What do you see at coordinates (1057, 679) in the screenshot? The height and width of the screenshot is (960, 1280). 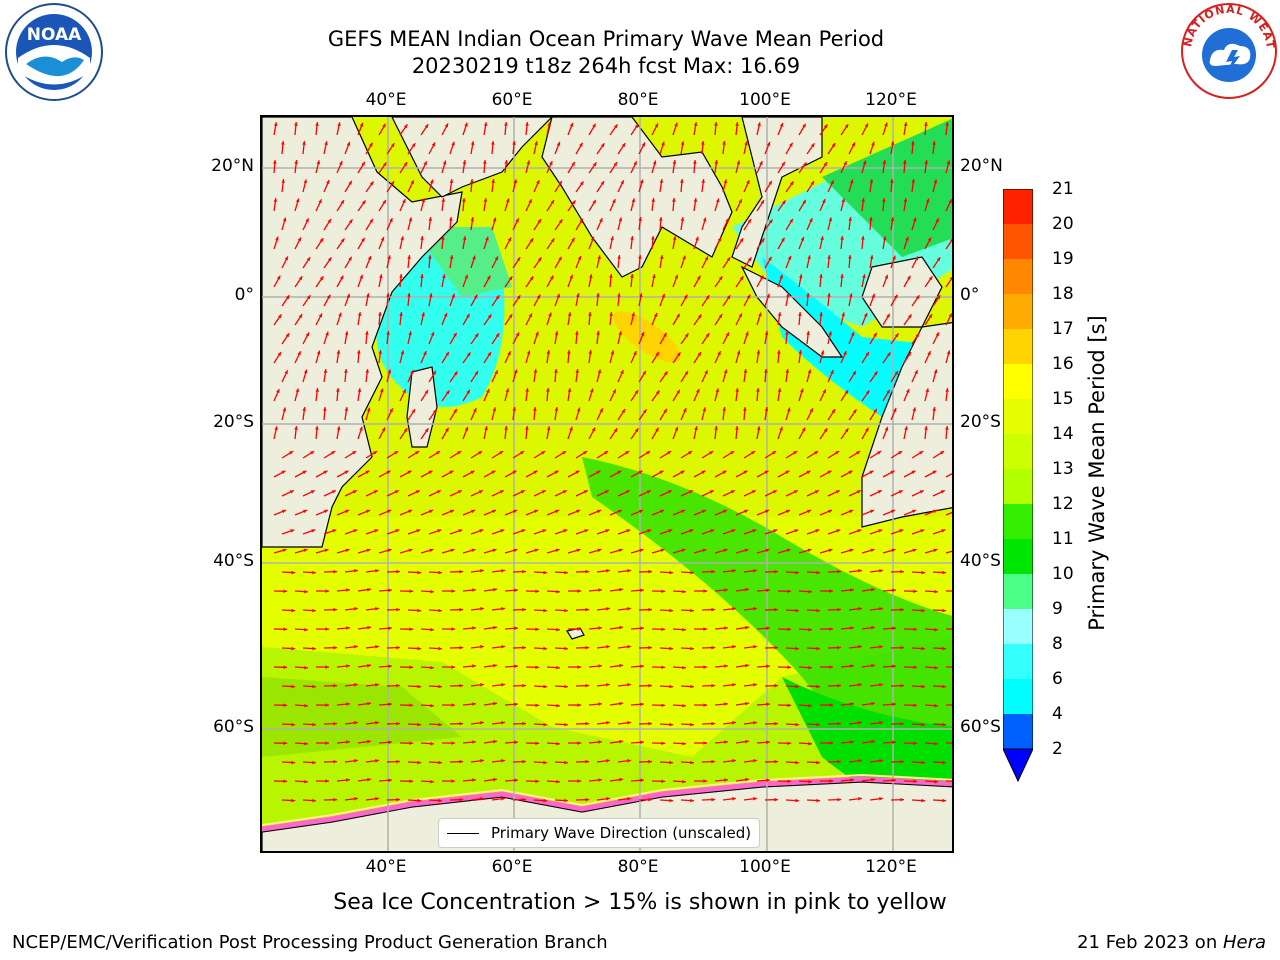 I see `colorbar-tick-label: 6` at bounding box center [1057, 679].